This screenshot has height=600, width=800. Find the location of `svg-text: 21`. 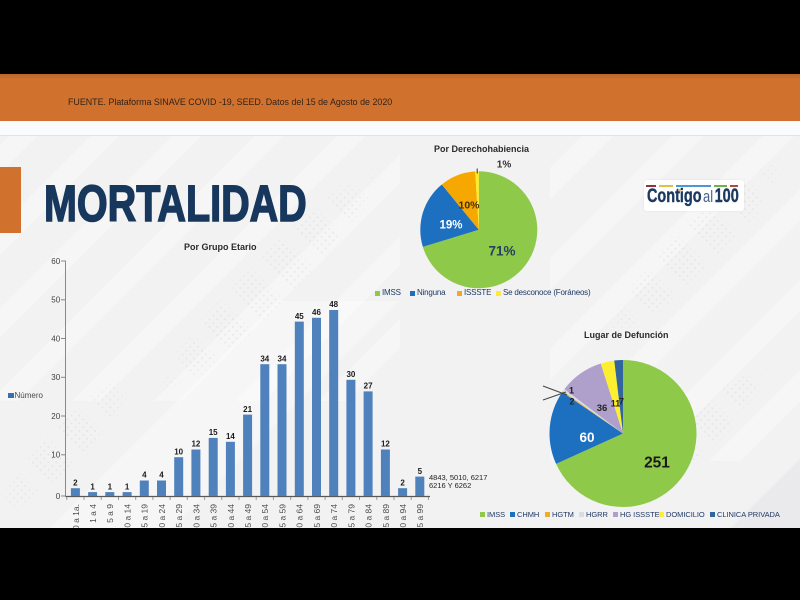

svg-text: 21 is located at coordinates (247, 409).